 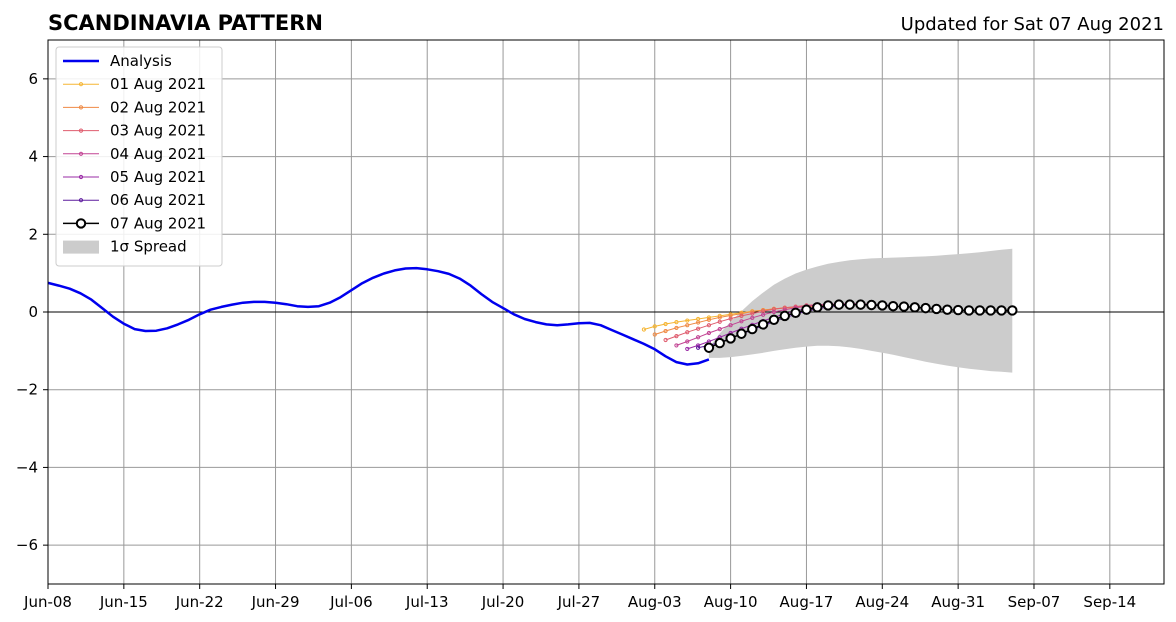 What do you see at coordinates (378, 316) in the screenshot?
I see `analysis-line` at bounding box center [378, 316].